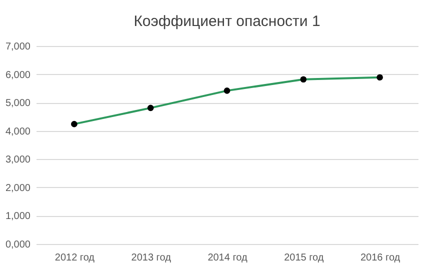  What do you see at coordinates (151, 258) in the screenshot?
I see `x-tick-label: 2013 год` at bounding box center [151, 258].